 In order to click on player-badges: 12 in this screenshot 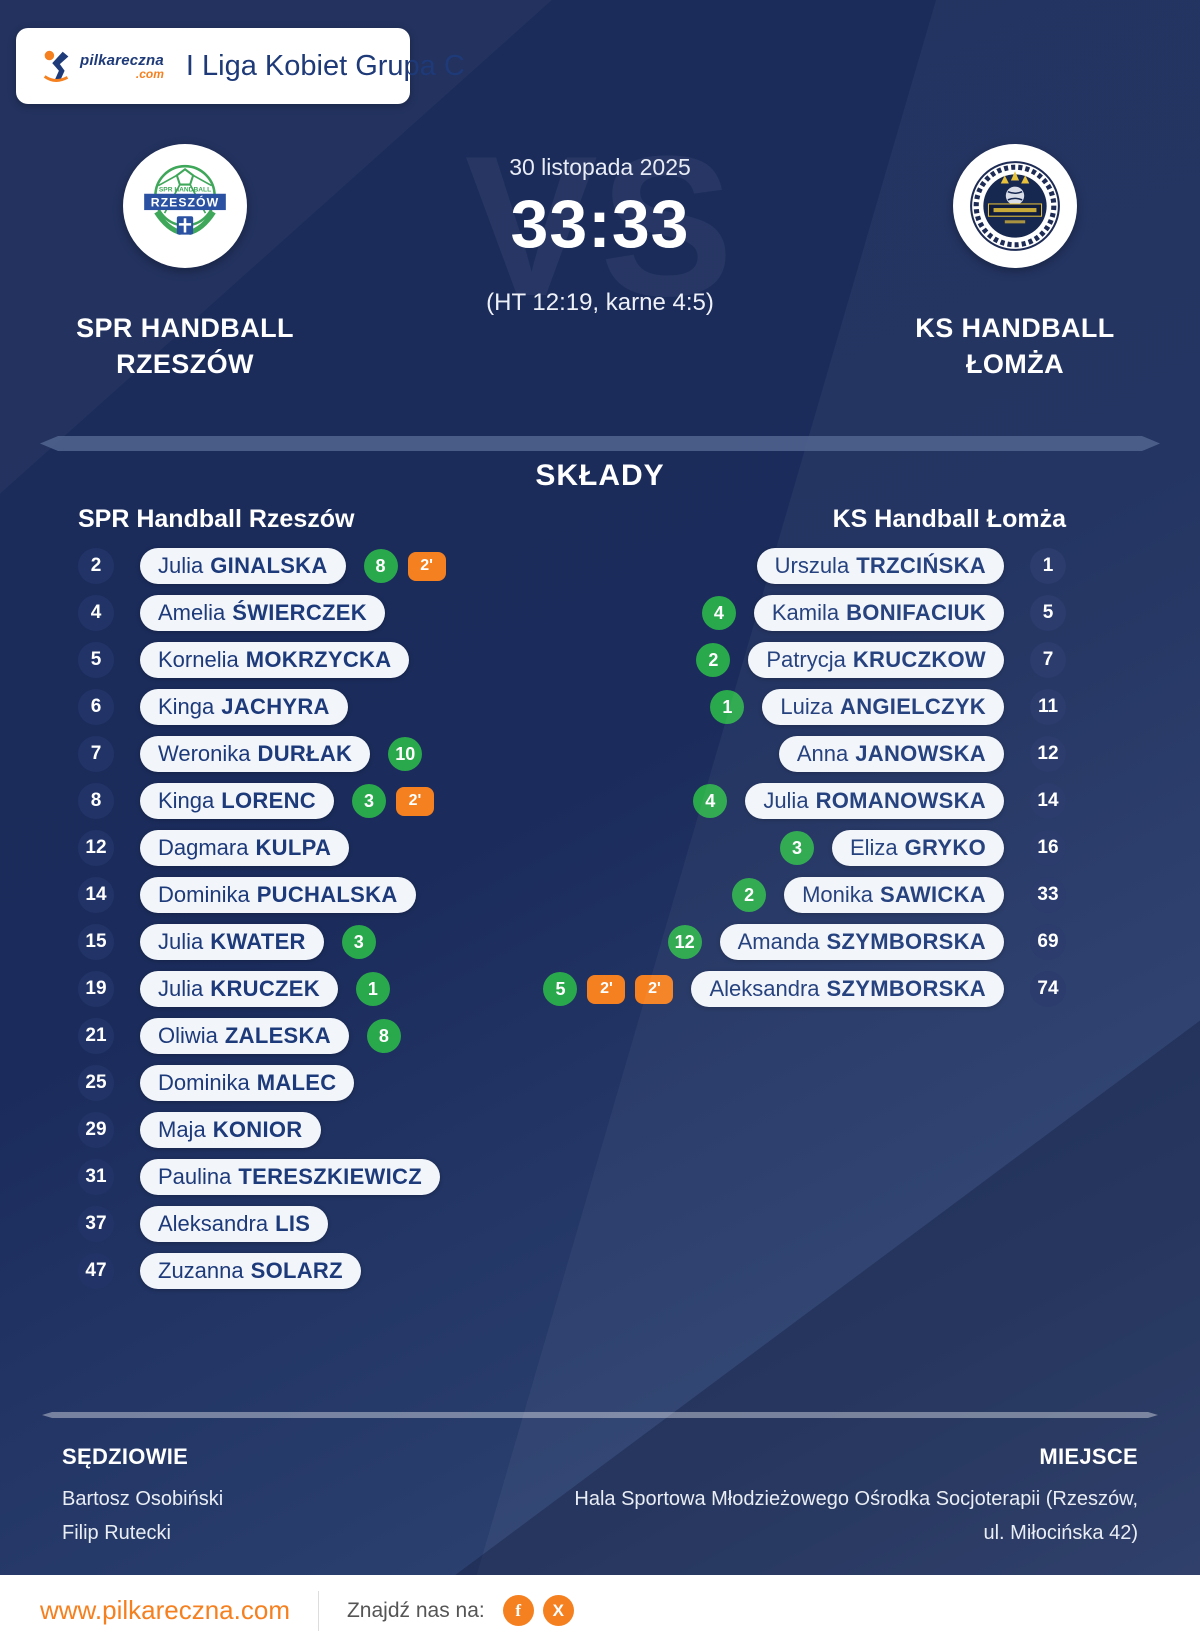, I will do `click(684, 942)`.